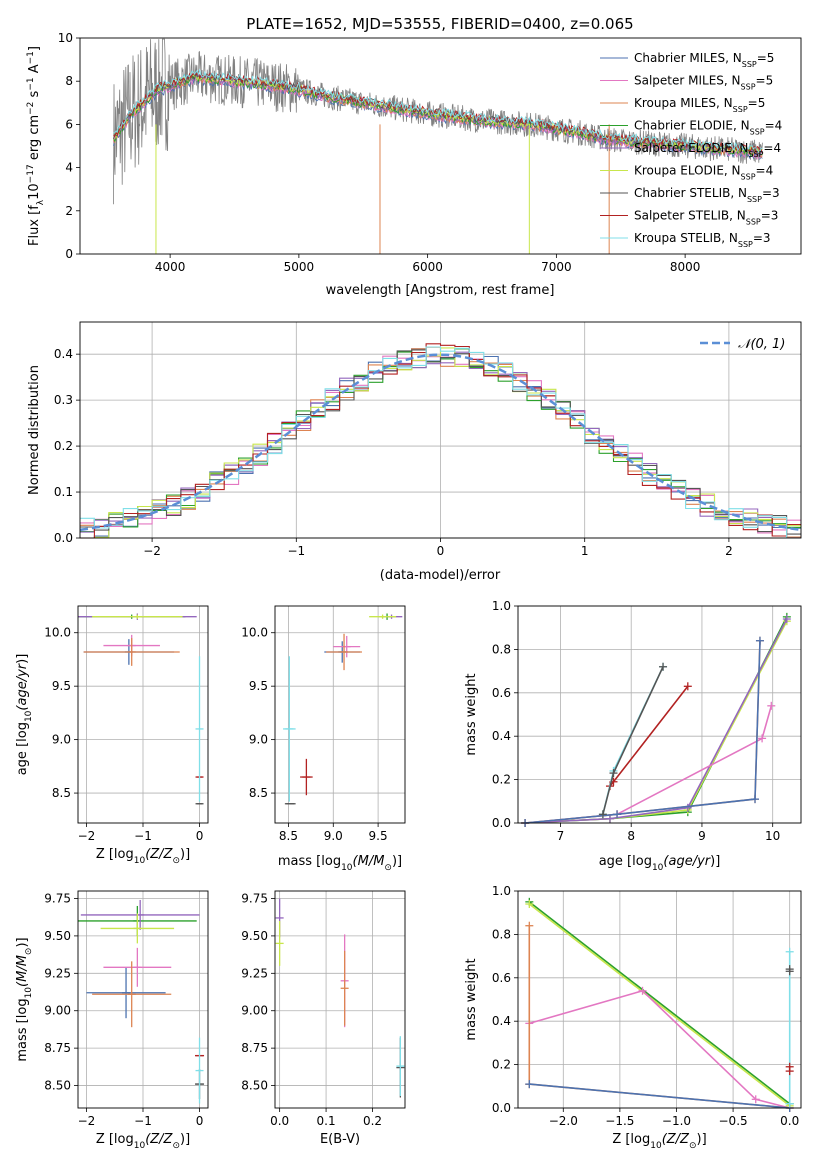 The width and height of the screenshot is (819, 1170). I want to click on x-axis-label: Z [log10(Z/Z⊙)], so click(143, 856).